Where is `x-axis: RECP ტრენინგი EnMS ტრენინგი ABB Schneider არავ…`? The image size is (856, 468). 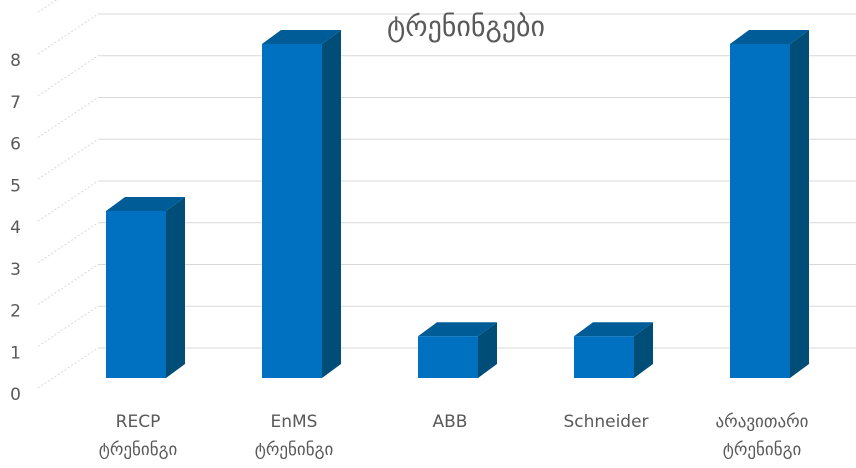 x-axis: RECP ტრენინგი EnMS ტრენინგი ABB Schneider არავ… is located at coordinates (454, 436).